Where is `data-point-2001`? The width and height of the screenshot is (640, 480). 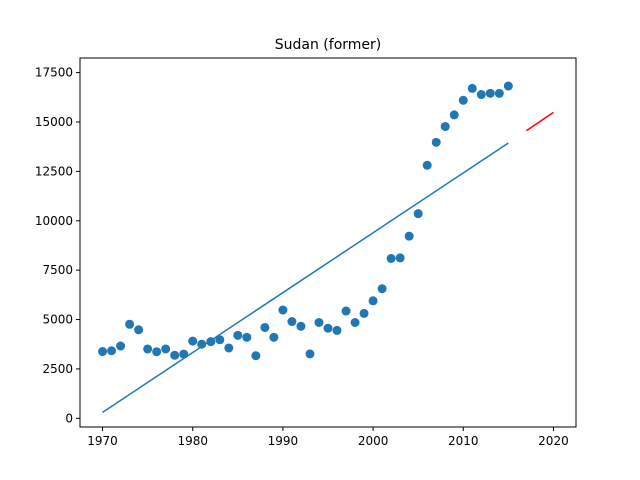 data-point-2001 is located at coordinates (382, 289).